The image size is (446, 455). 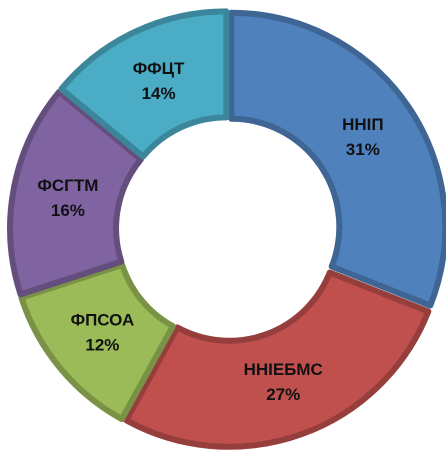 What do you see at coordinates (67, 185) in the screenshot?
I see `category-label: ФСГТМ` at bounding box center [67, 185].